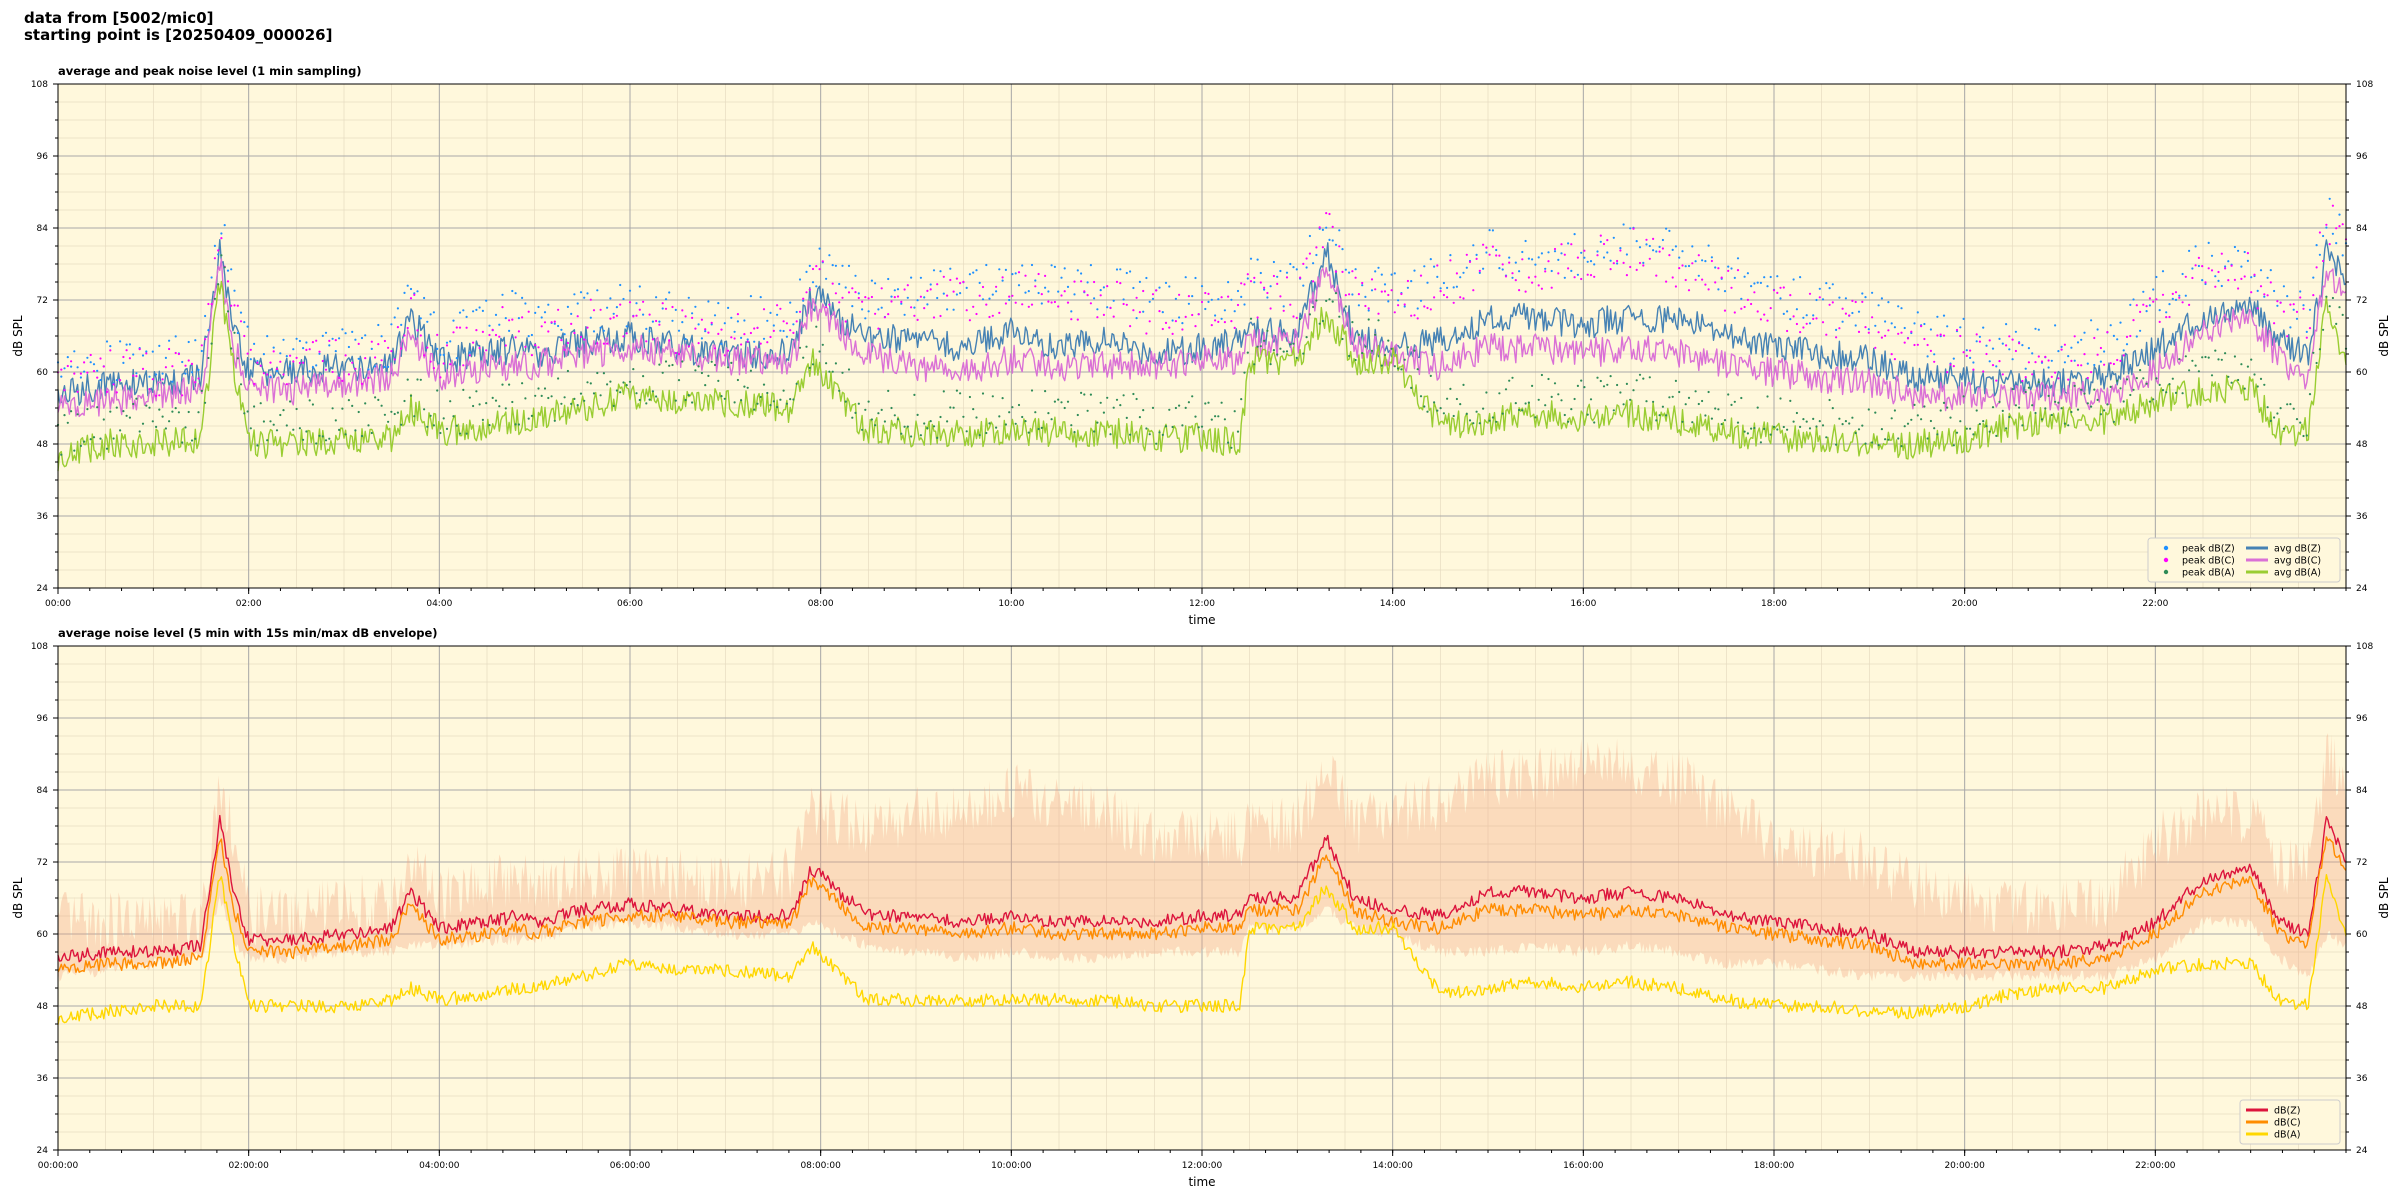 The image size is (2400, 1200). I want to click on series-line, so click(1202, 904).